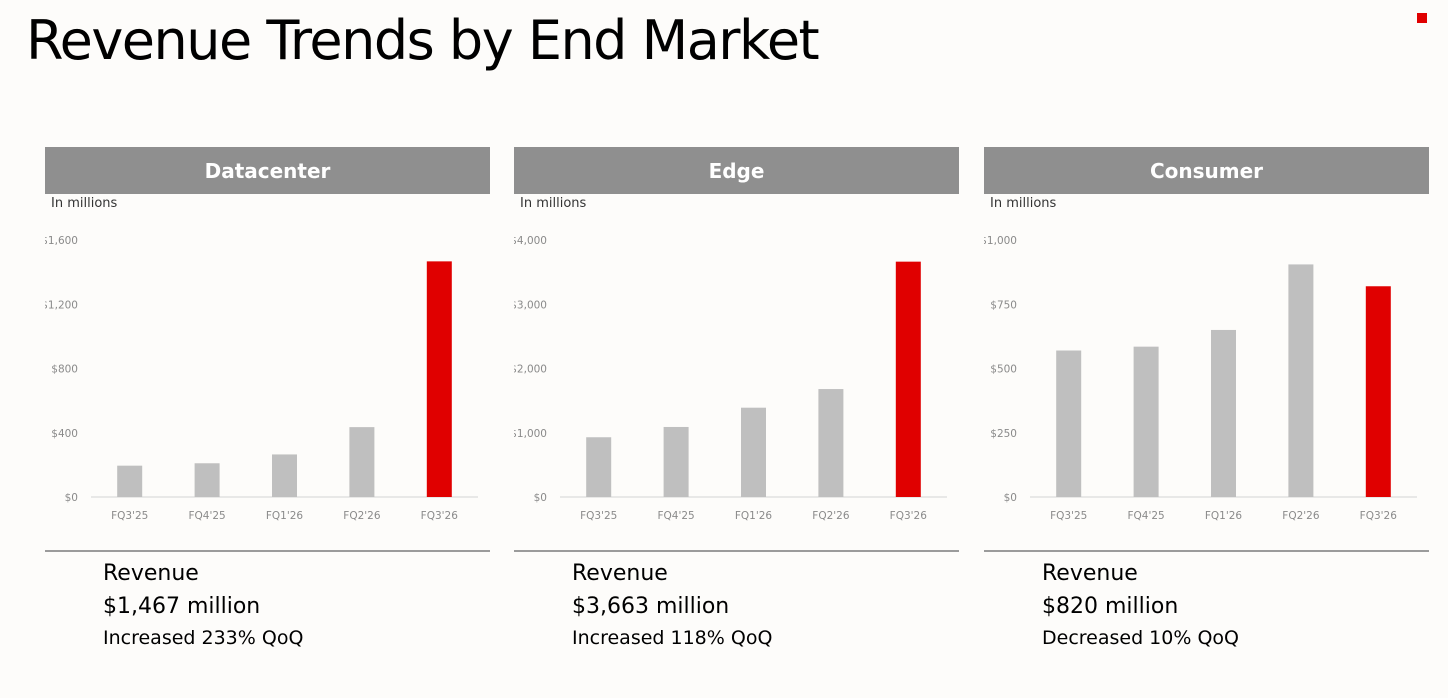 This screenshot has height=698, width=1448. Describe the element at coordinates (1206, 170) in the screenshot. I see `panel-header: Consumer` at that location.